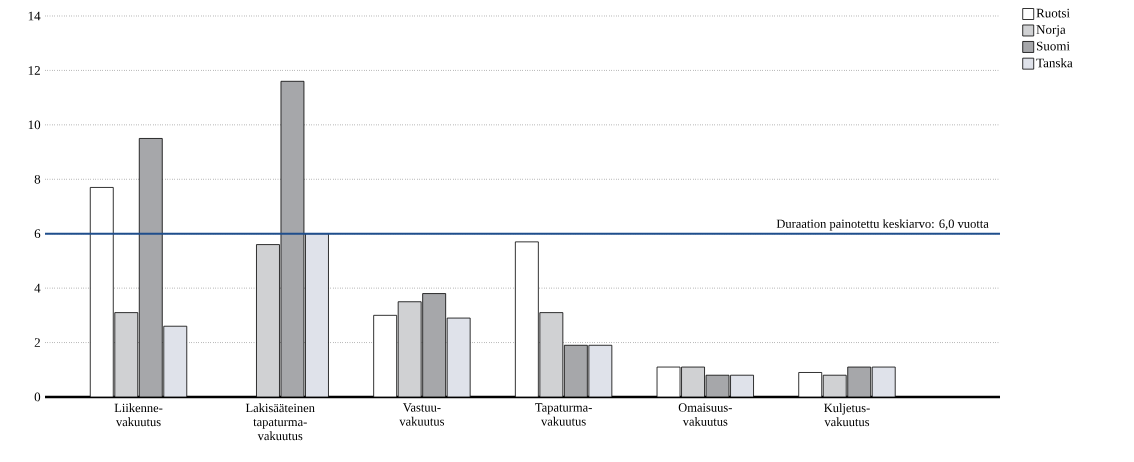 The width and height of the screenshot is (1134, 462). What do you see at coordinates (34, 70) in the screenshot?
I see `y-tick-label: 12` at bounding box center [34, 70].